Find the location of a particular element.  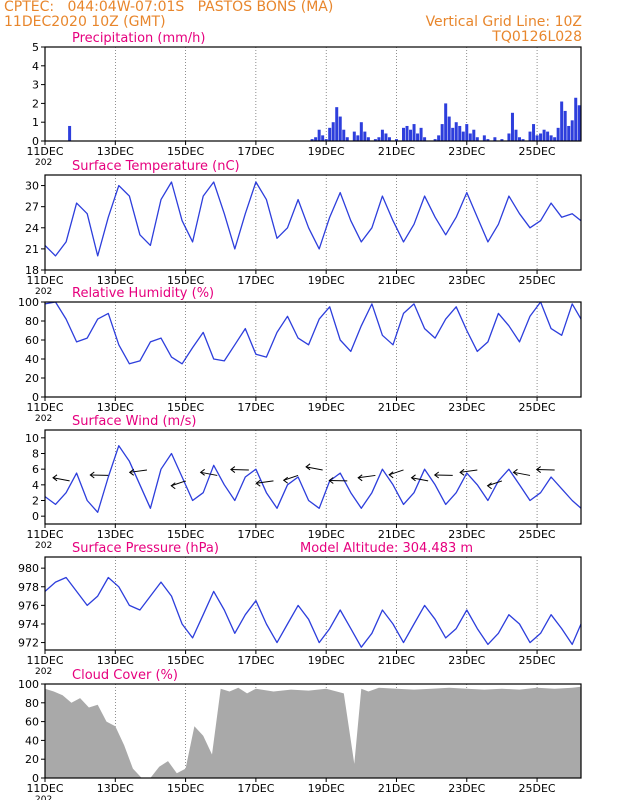

pressure-title: Surface Pressure (hPa) is located at coordinates (145, 548).